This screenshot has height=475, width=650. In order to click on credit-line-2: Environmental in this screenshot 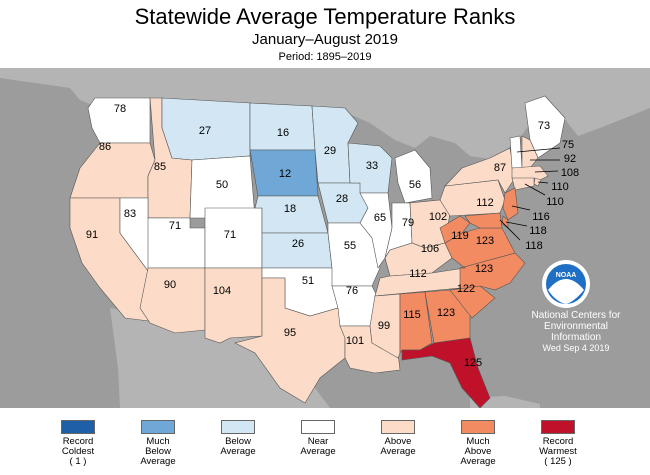, I will do `click(576, 326)`.